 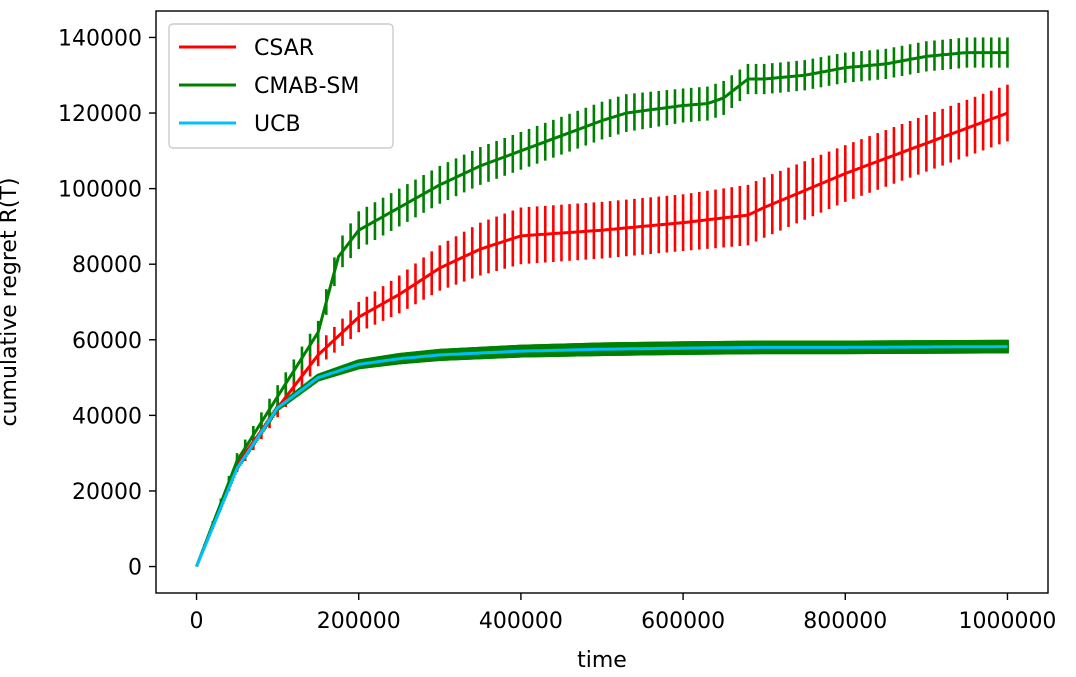 I want to click on legend-label-csar: CSAR, so click(x=284, y=48).